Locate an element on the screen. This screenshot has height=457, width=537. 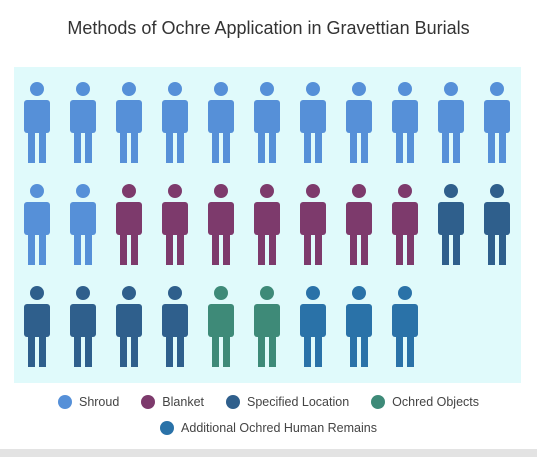
footer-bar is located at coordinates (268, 453).